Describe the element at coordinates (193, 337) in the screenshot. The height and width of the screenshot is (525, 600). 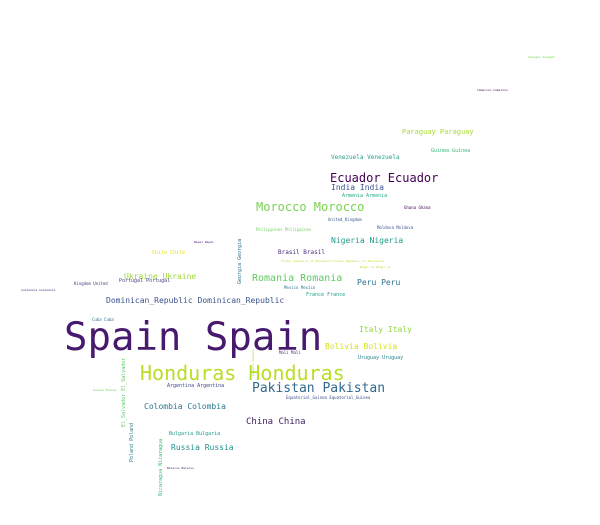
I see `word-spain: Spain Spain` at that location.